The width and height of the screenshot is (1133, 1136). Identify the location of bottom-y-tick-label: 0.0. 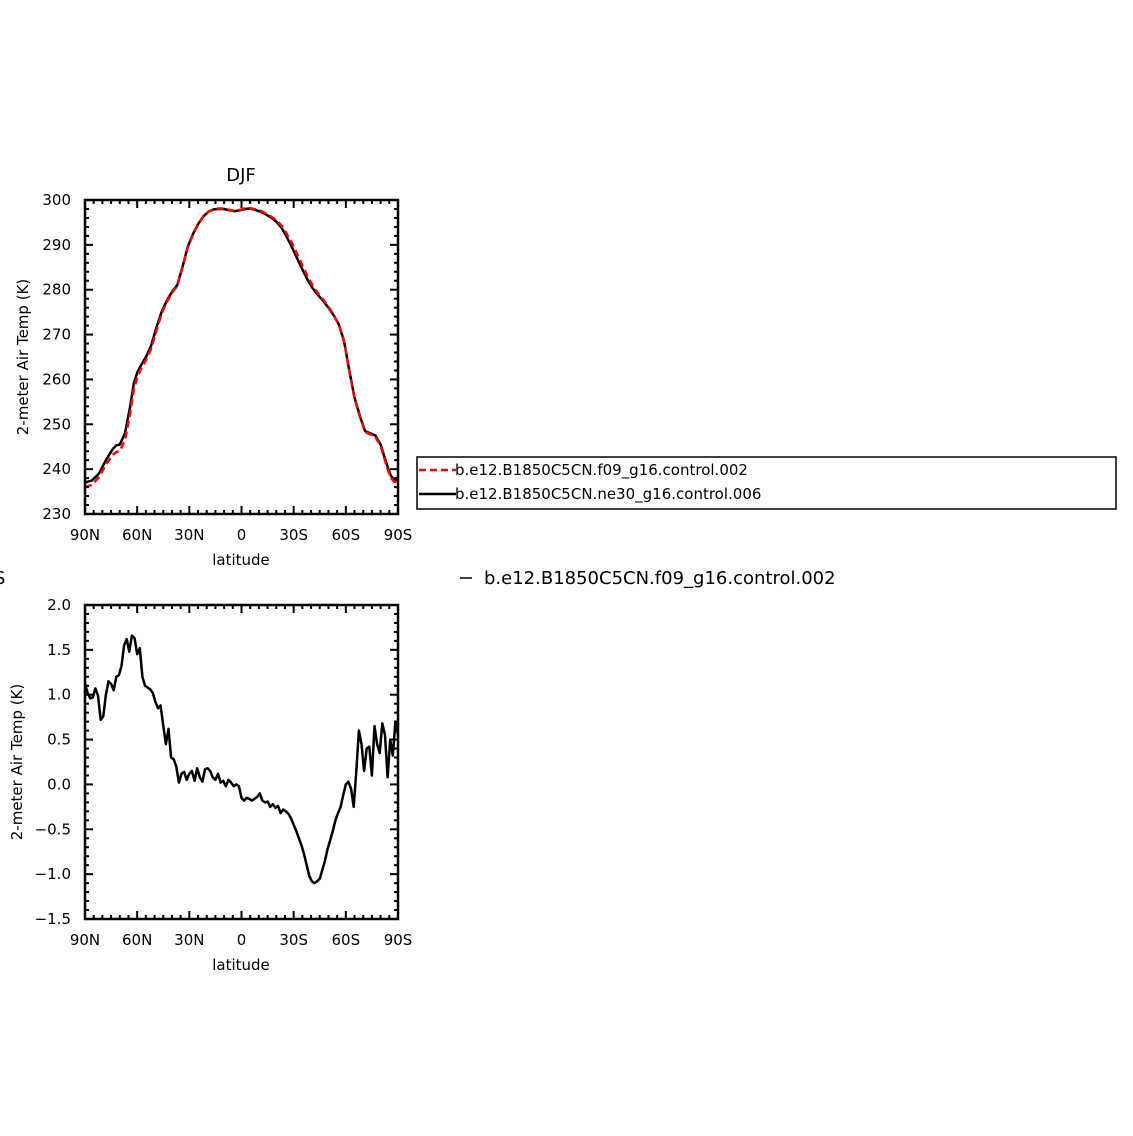
(59, 784).